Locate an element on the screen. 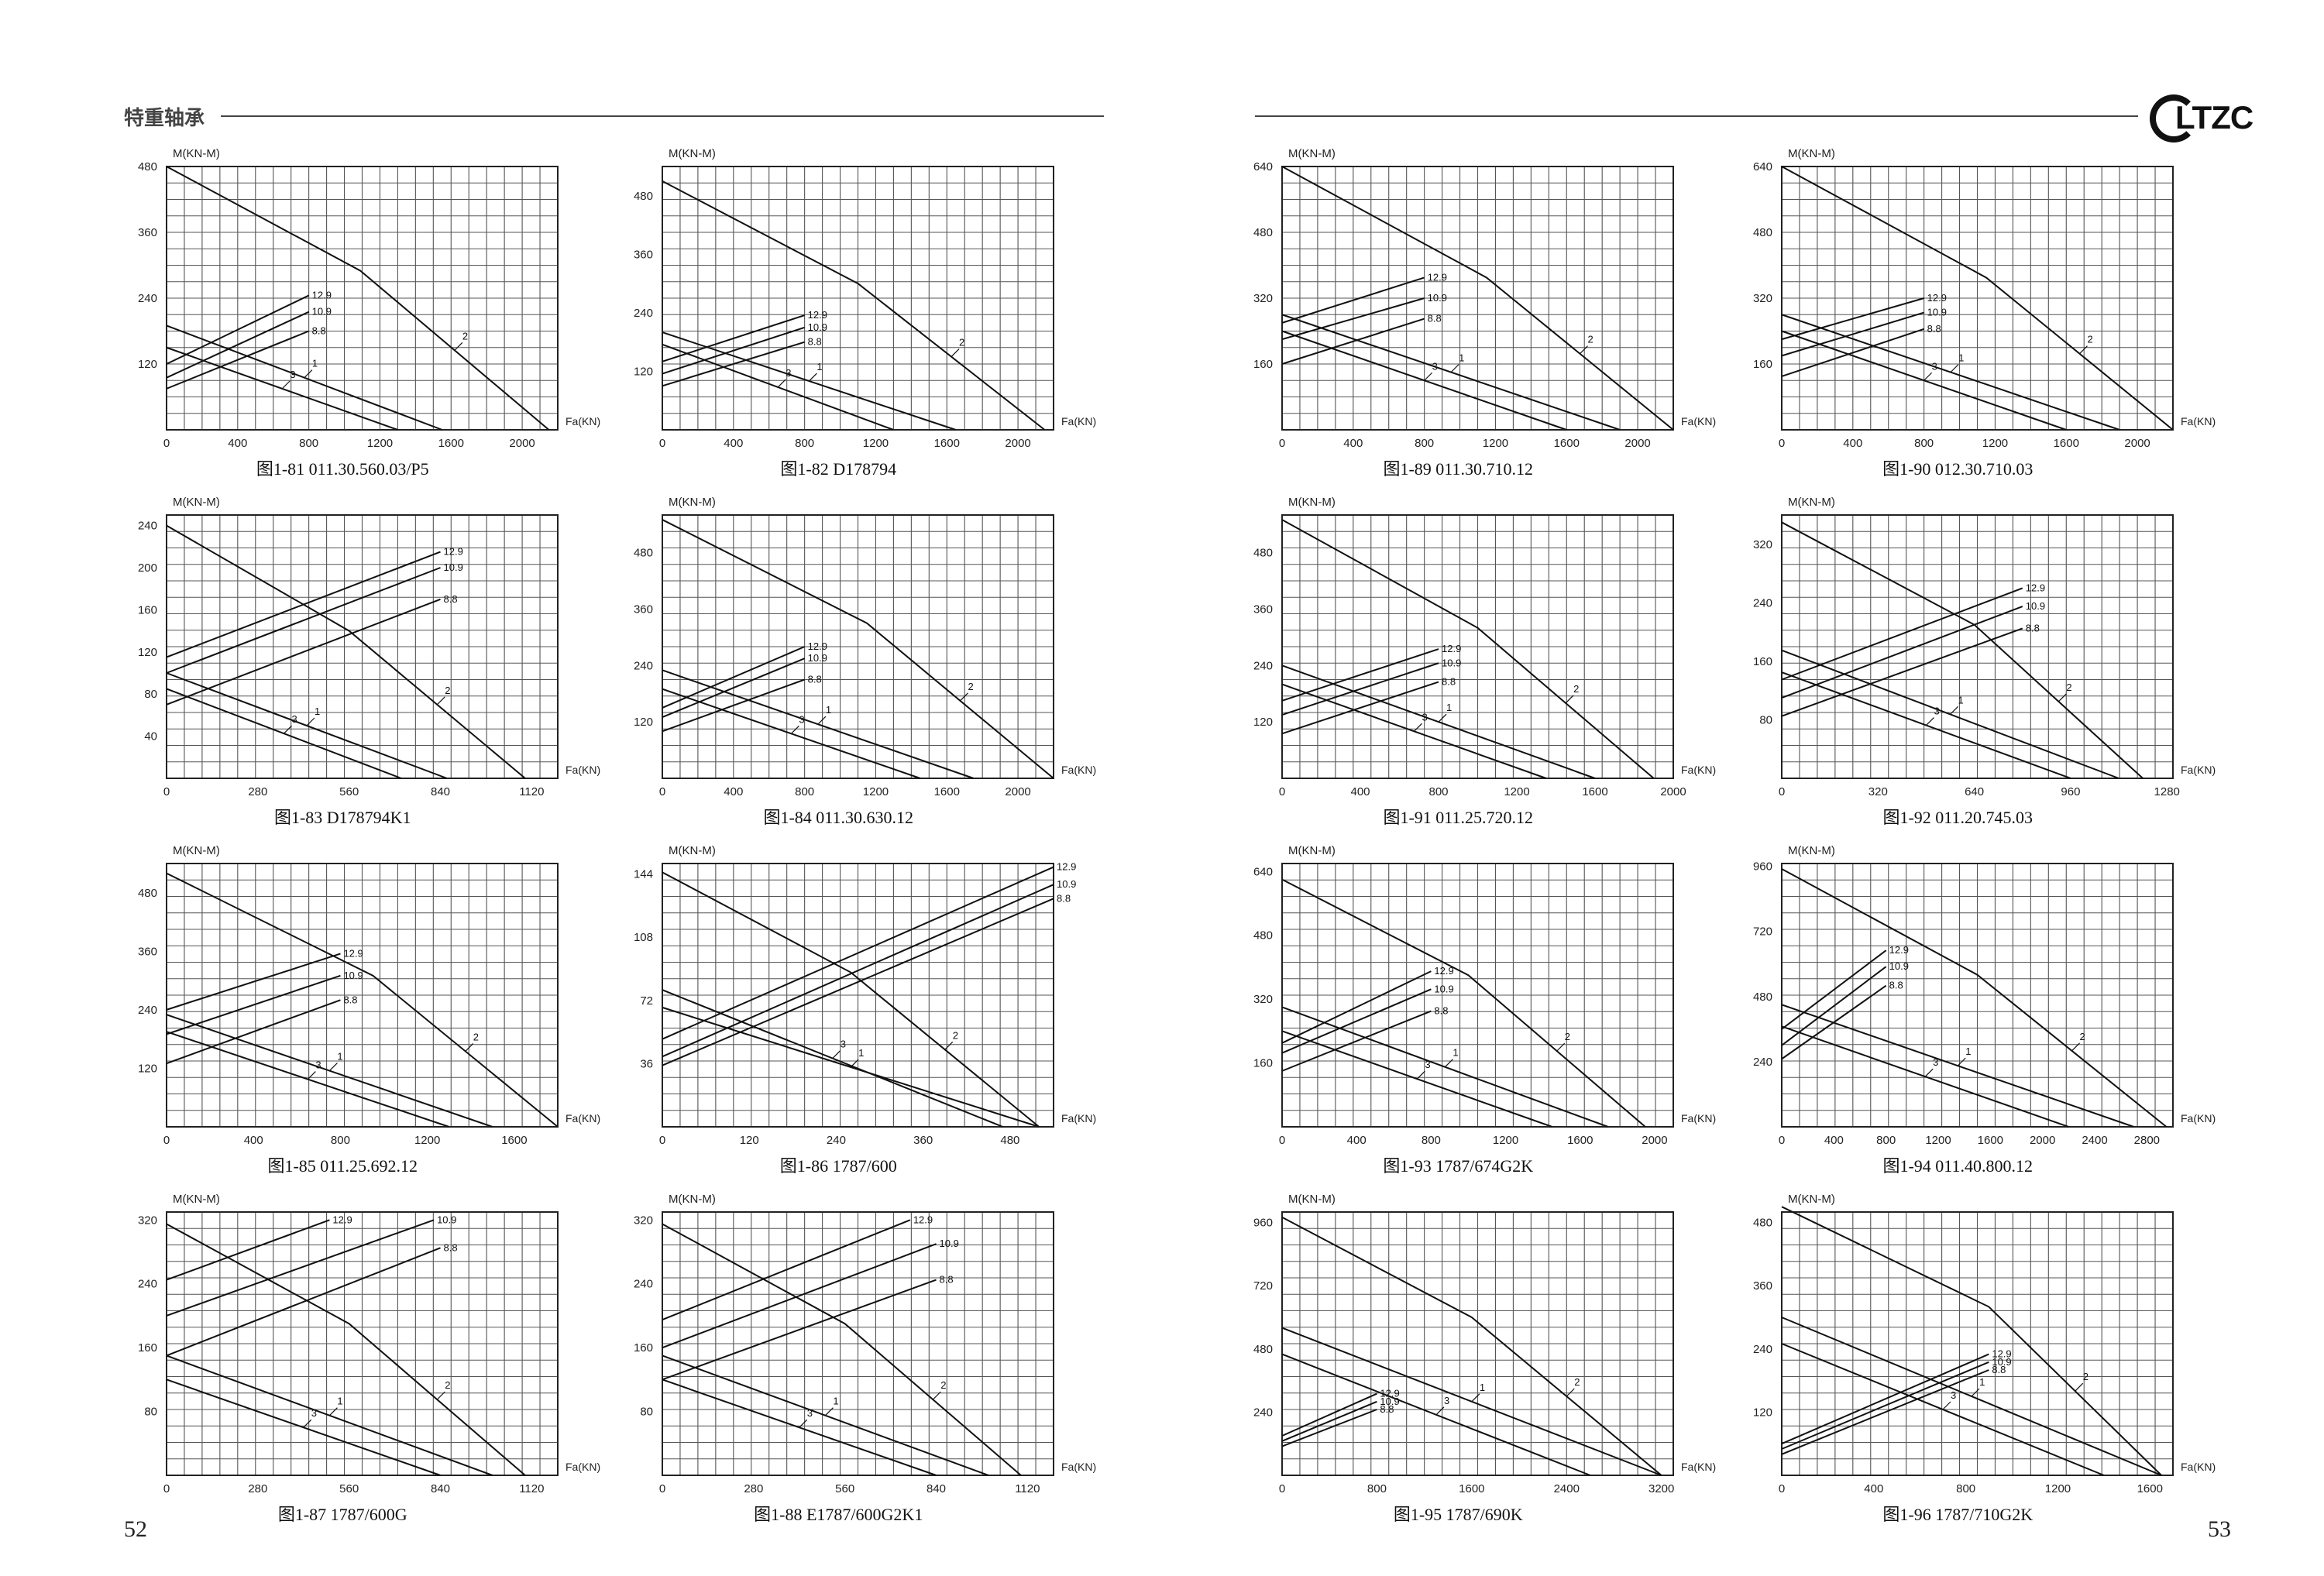 The image size is (2324, 1576). y-tick-label: 80 is located at coordinates (150, 1412).